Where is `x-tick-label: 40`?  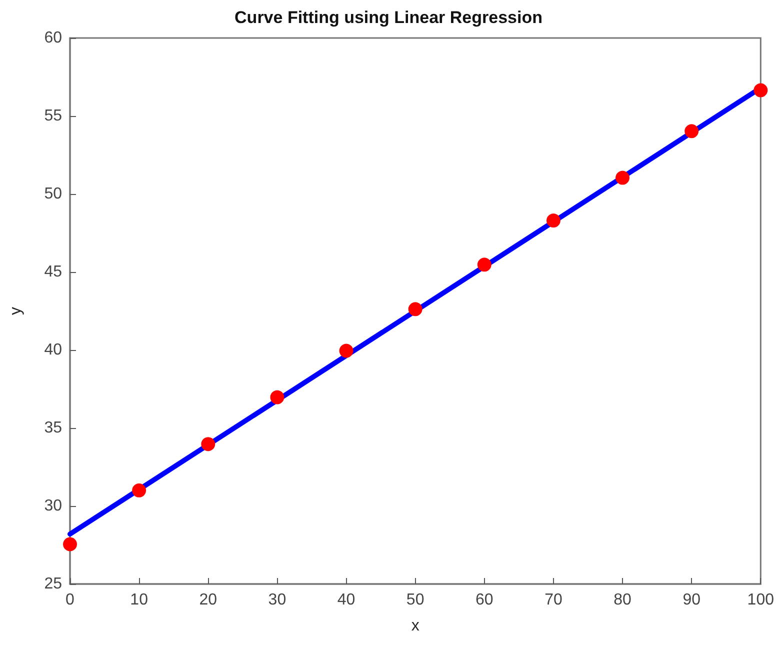
x-tick-label: 40 is located at coordinates (346, 600).